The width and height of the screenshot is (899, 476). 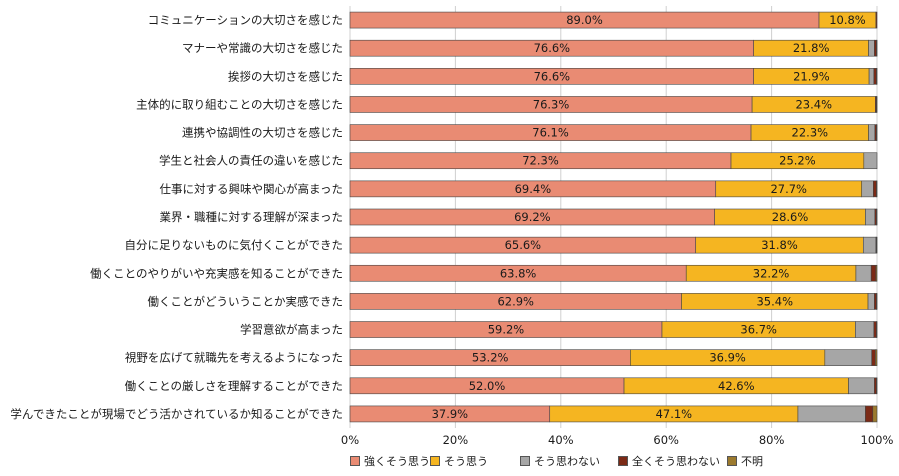 I want to click on data-label: 76.1%, so click(x=550, y=133).